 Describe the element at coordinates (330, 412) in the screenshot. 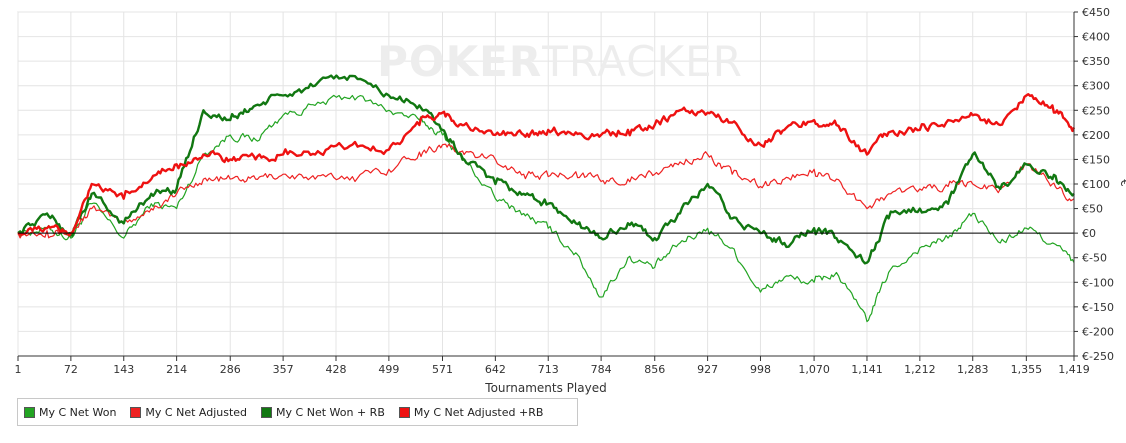

I see `legend-label: My C Net Won + RB` at that location.